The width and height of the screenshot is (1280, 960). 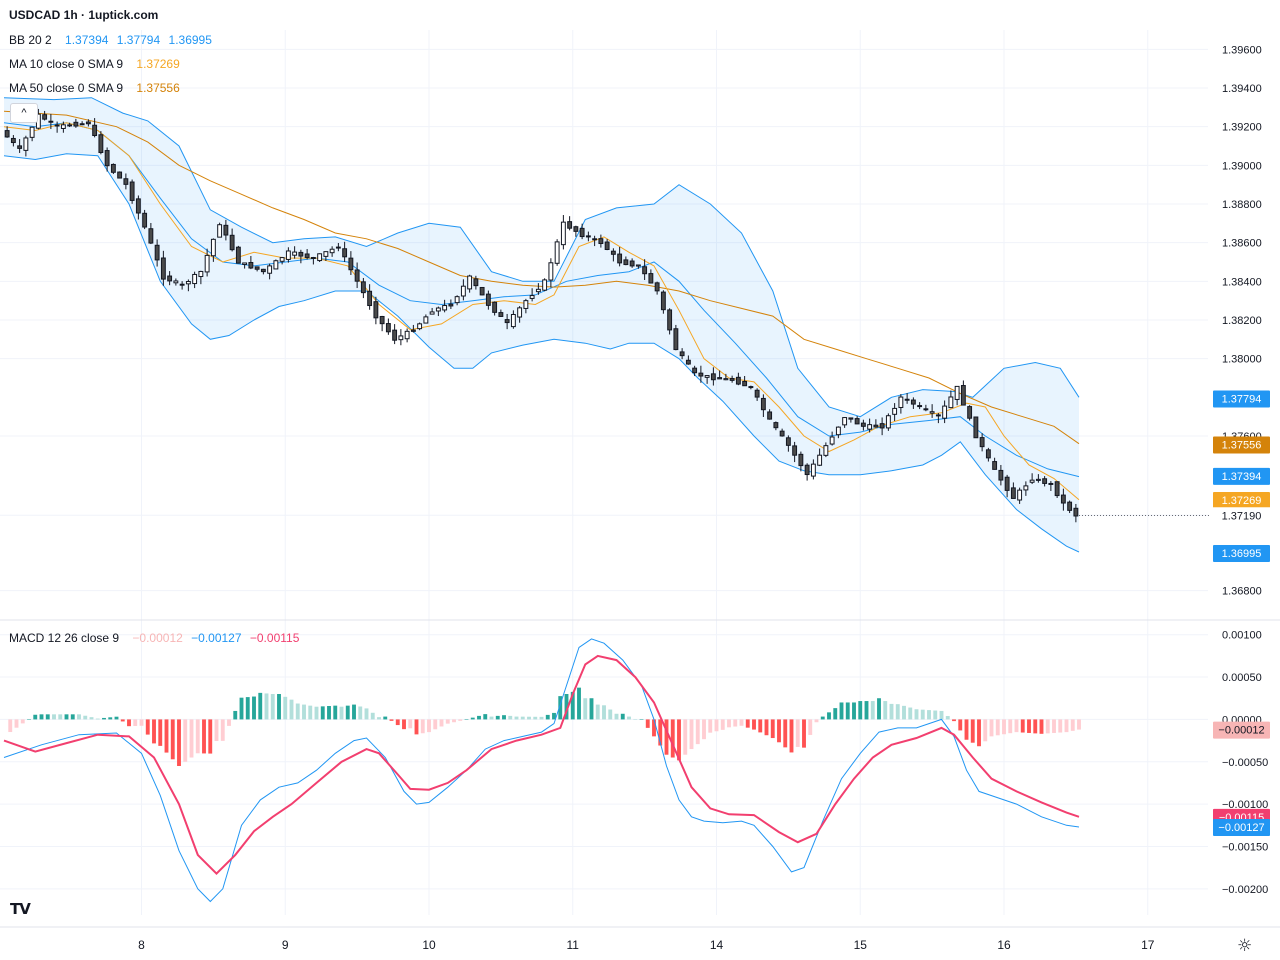 I want to click on ma50-legend-value: 1.37556, so click(x=158, y=88).